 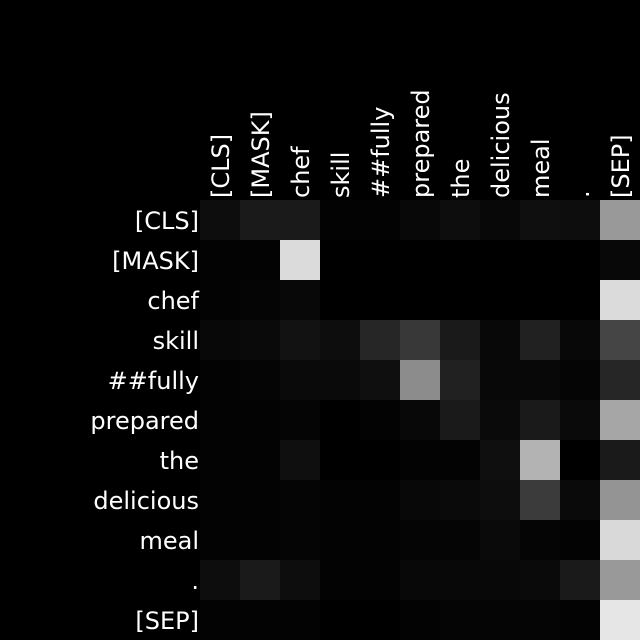 What do you see at coordinates (380, 420) in the screenshot?
I see `heatmap-cell-r5-c4` at bounding box center [380, 420].